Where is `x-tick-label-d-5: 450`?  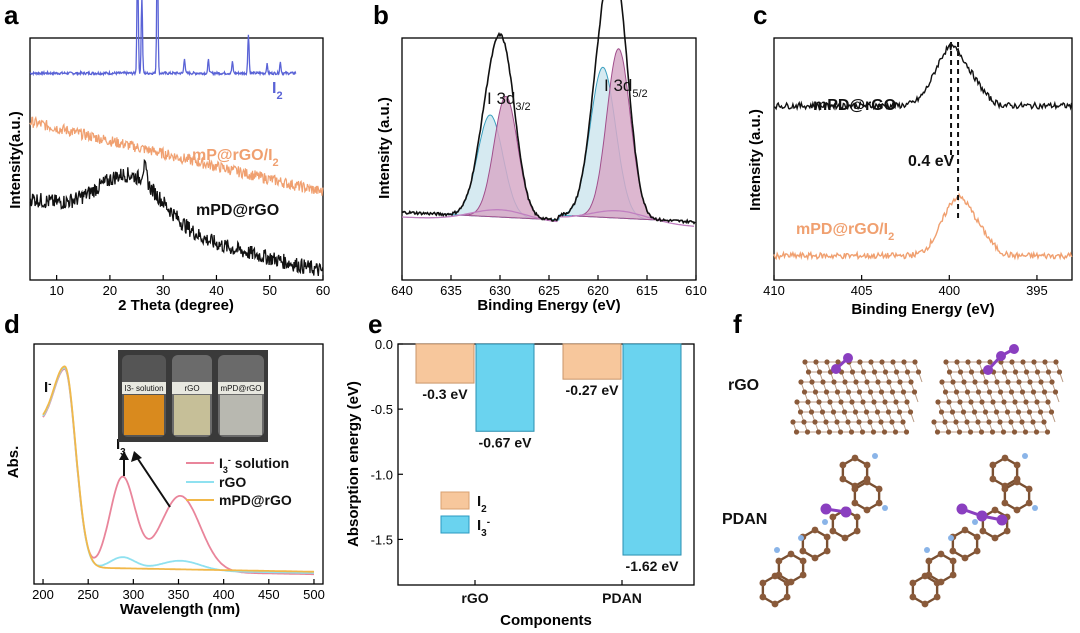 x-tick-label-d-5: 450 is located at coordinates (269, 594).